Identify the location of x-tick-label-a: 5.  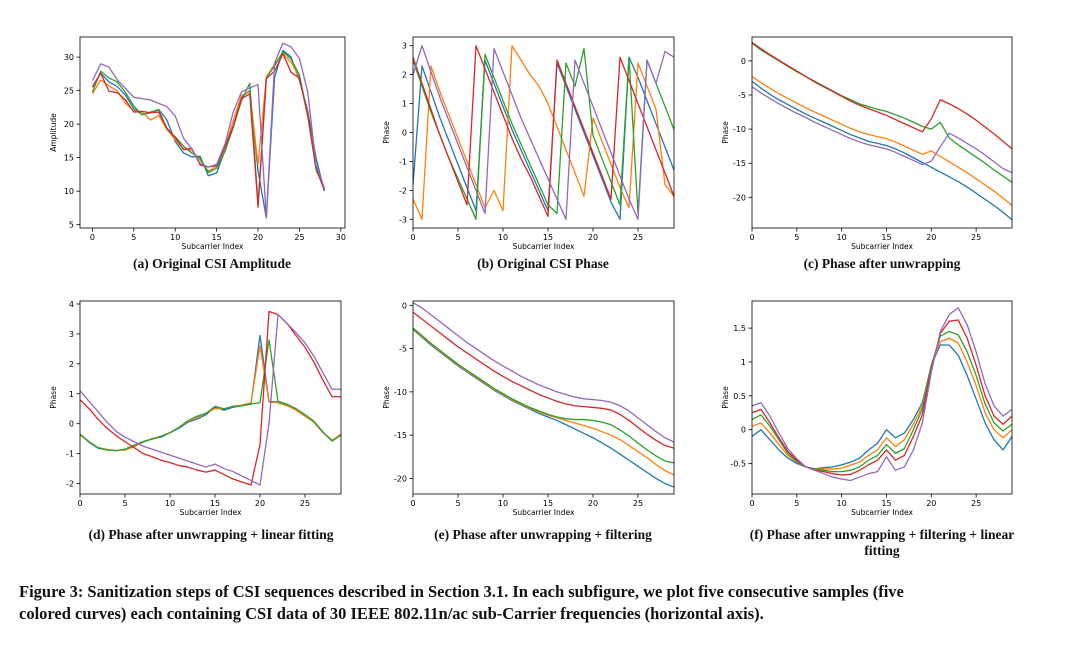
(133, 237).